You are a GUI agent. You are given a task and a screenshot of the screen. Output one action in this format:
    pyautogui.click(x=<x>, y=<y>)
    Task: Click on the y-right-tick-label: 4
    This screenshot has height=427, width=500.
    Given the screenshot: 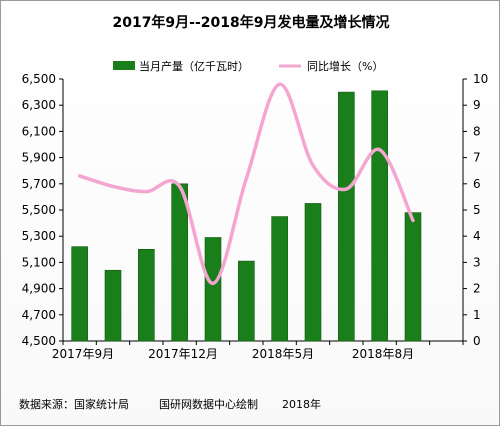 What is the action you would take?
    pyautogui.click(x=477, y=236)
    